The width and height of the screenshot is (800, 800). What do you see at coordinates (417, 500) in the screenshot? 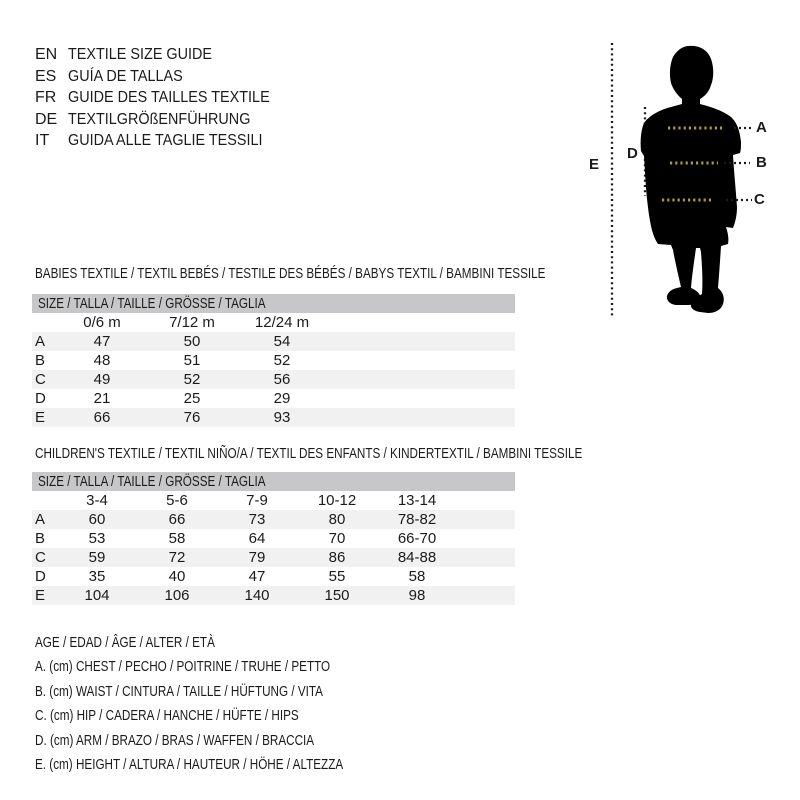
I see `column-header: 13-14` at bounding box center [417, 500].